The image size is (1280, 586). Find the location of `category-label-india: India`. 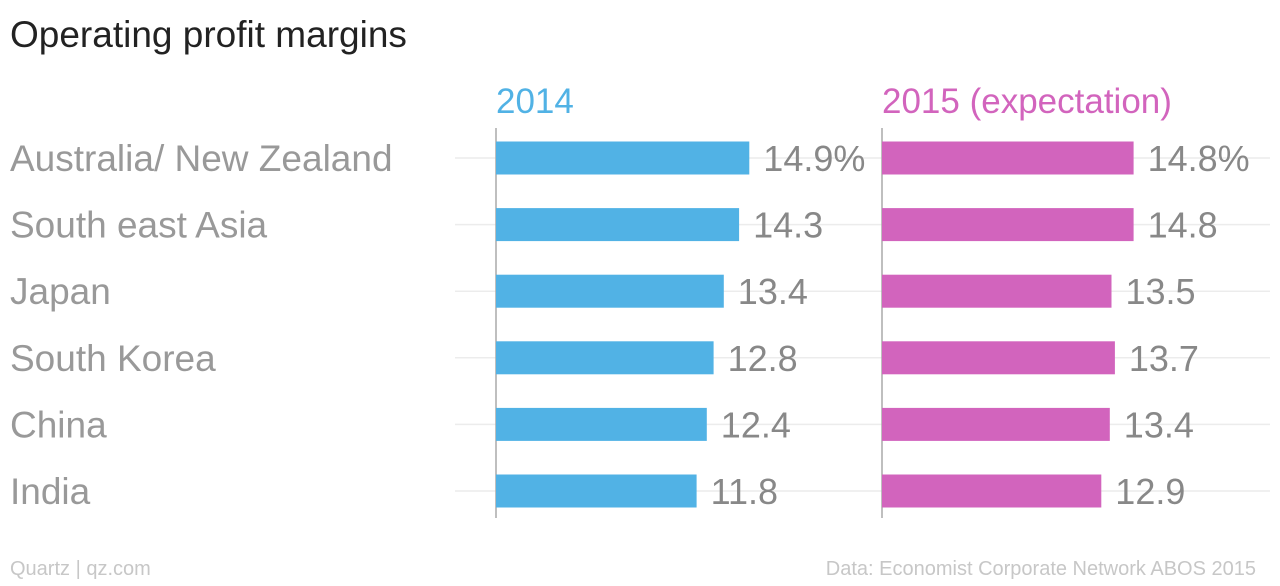

category-label-india: India is located at coordinates (50, 491).